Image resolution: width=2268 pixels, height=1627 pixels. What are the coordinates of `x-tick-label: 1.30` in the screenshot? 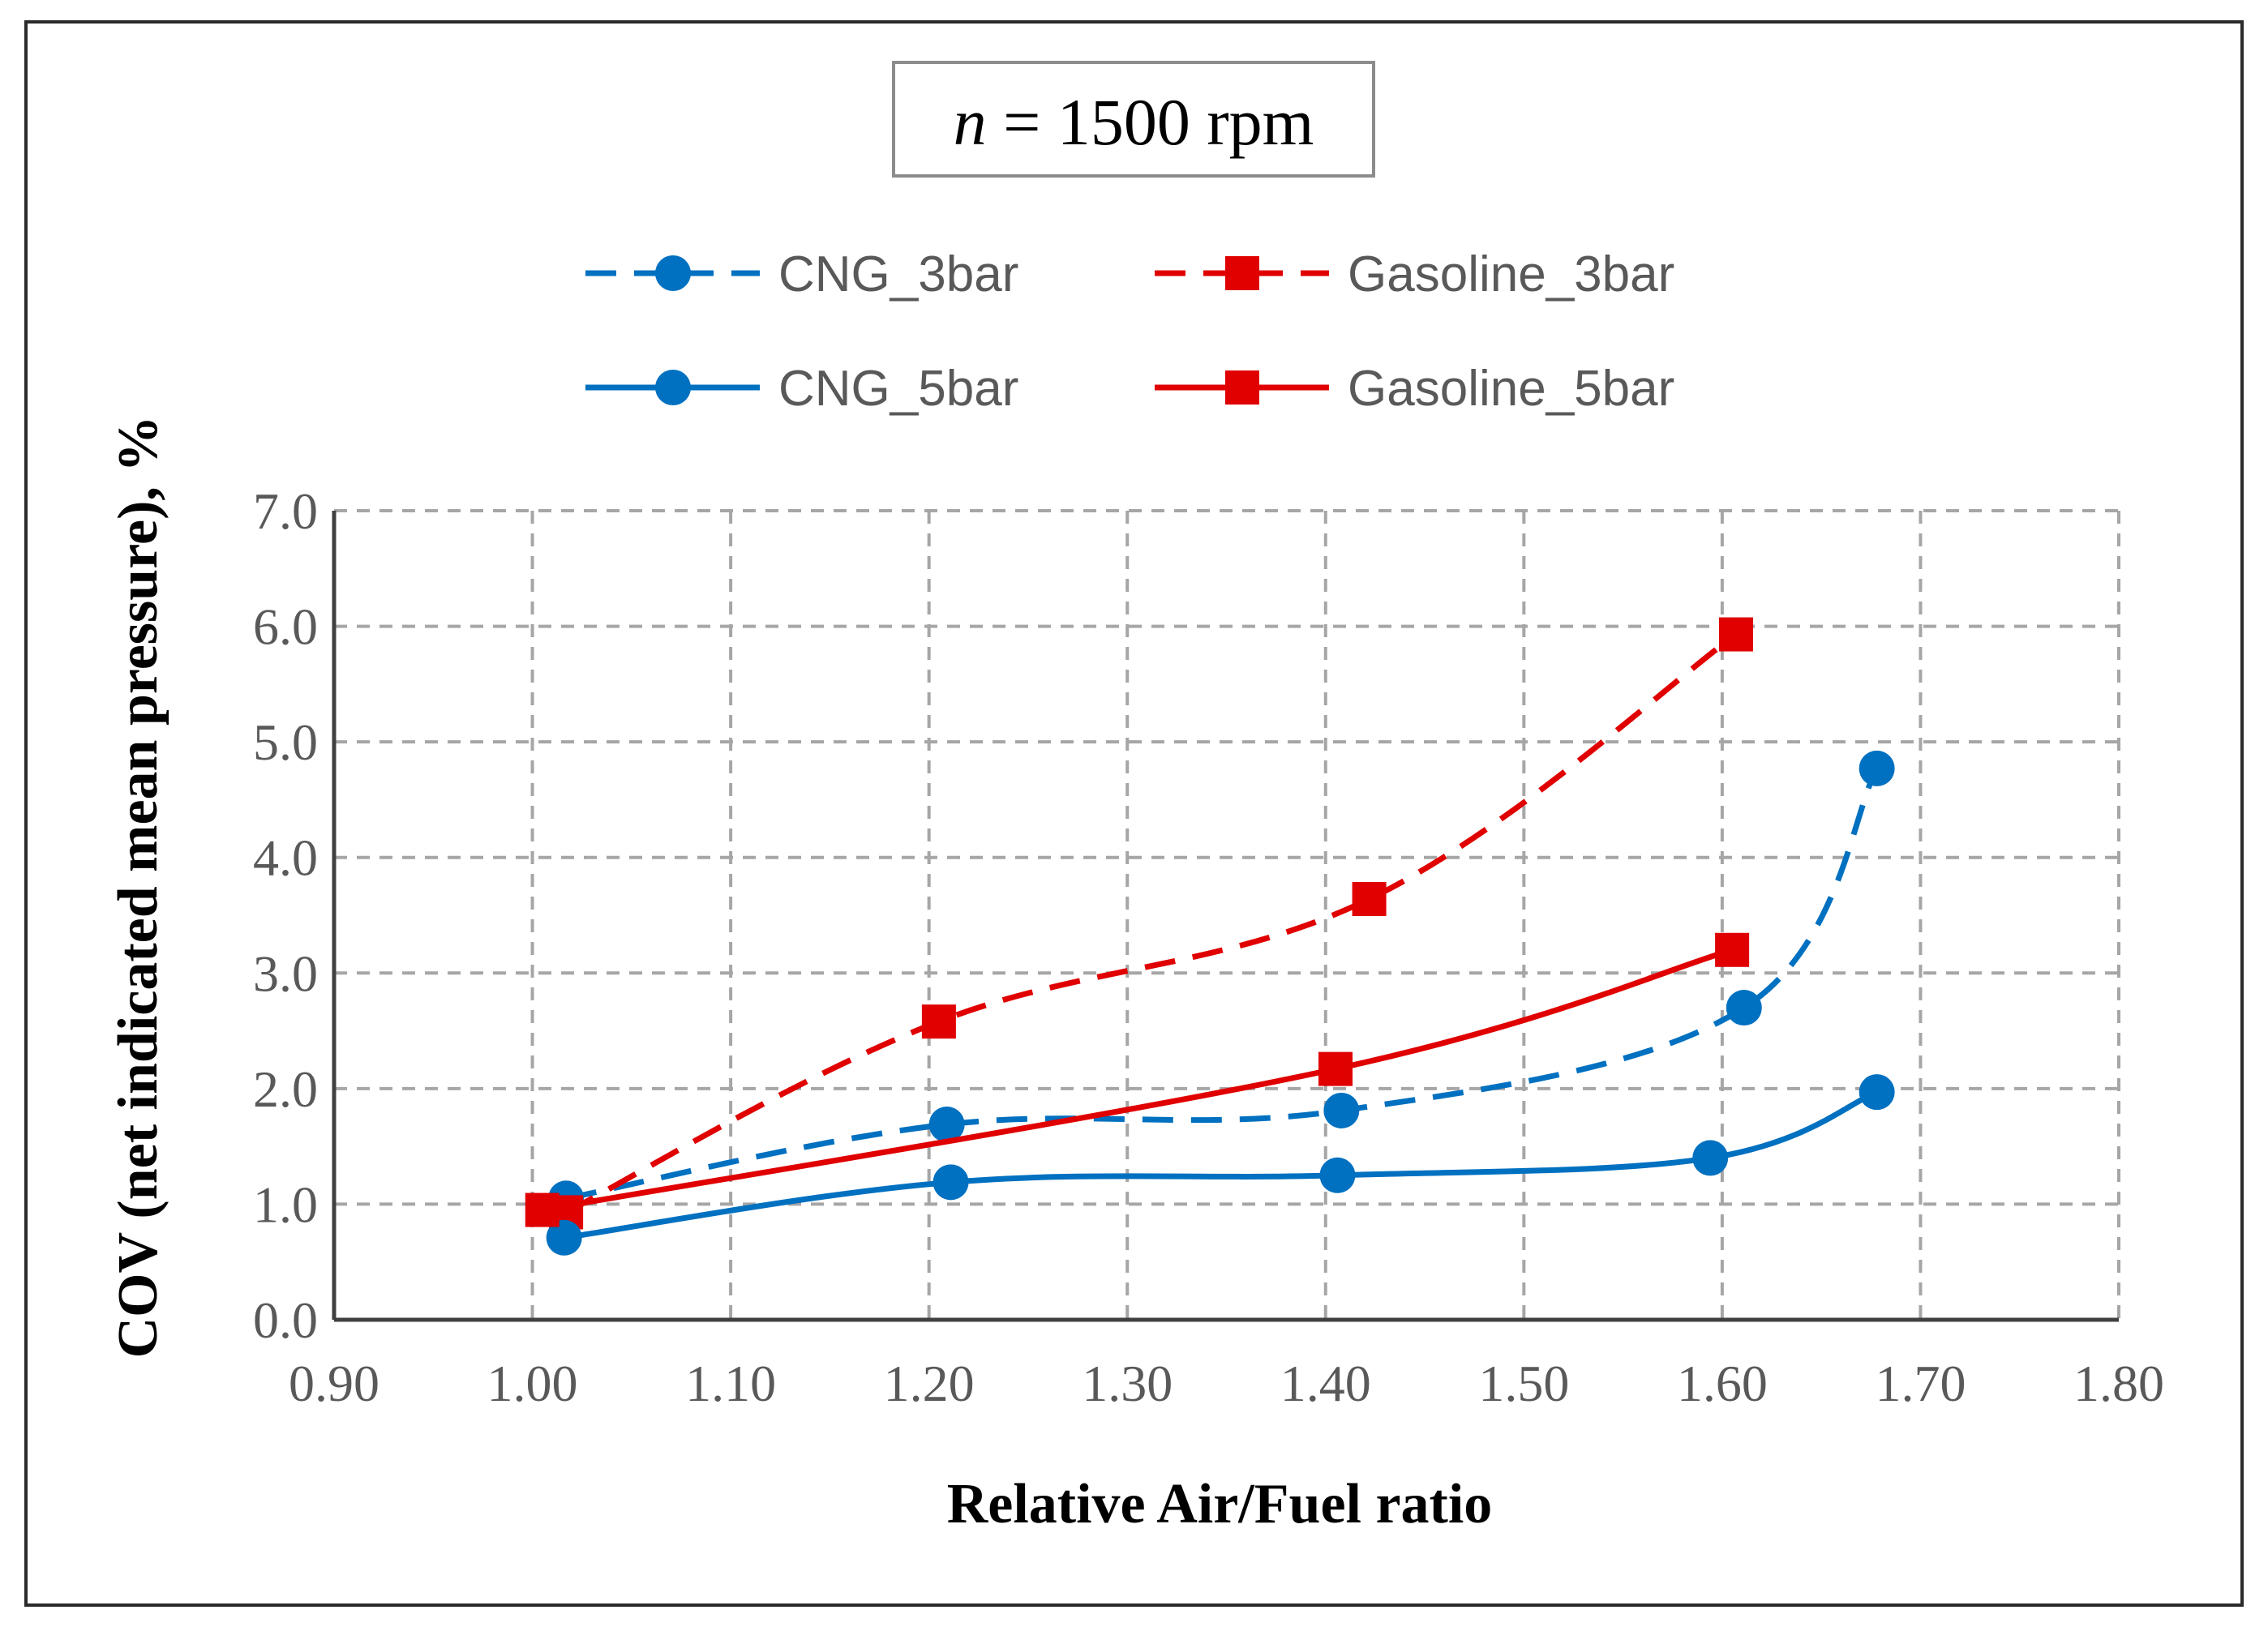 It's located at (1127, 1383).